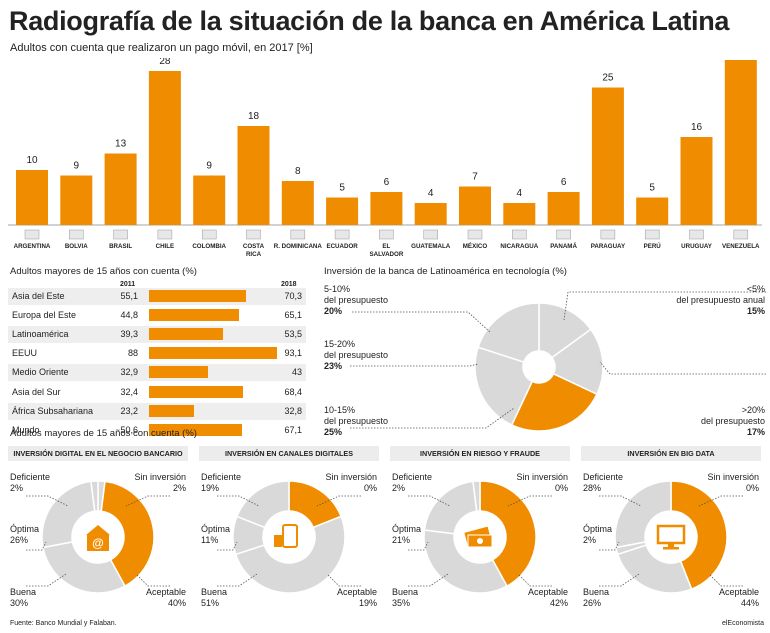 The height and width of the screenshot is (633, 770). What do you see at coordinates (356, 421) in the screenshot?
I see `label-10-15: 10-15% del presupuesto 25%` at bounding box center [356, 421].